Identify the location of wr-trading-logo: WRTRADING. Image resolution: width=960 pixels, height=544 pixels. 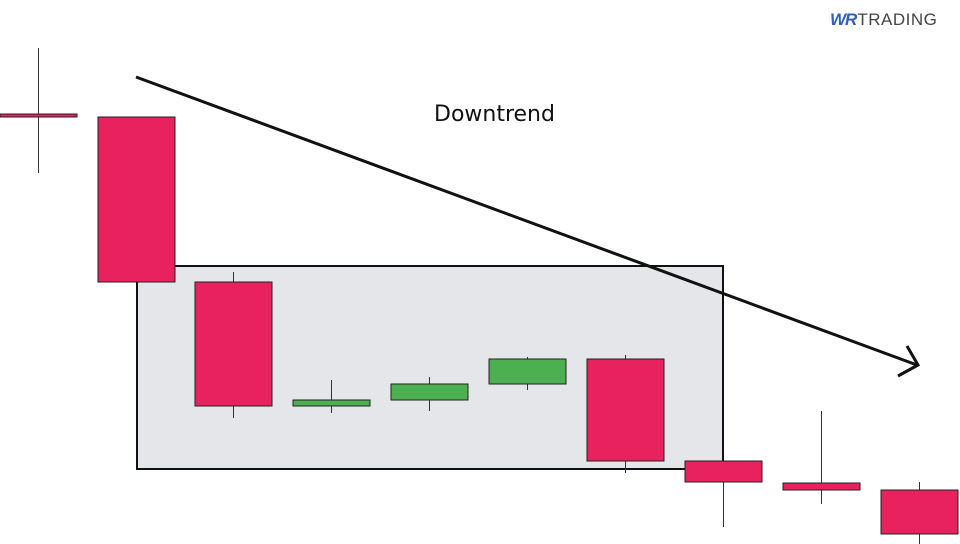
(883, 20).